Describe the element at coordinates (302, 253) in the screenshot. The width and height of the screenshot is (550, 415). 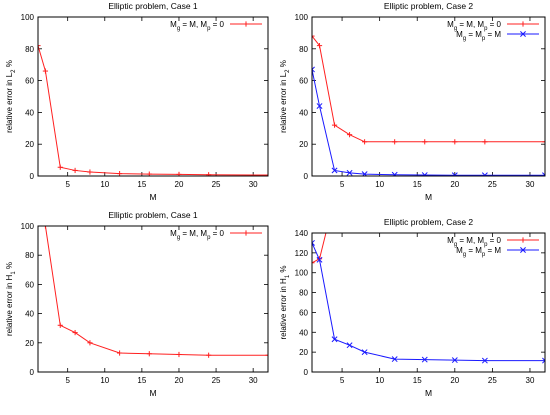
I see `y-tick-label: 120` at that location.